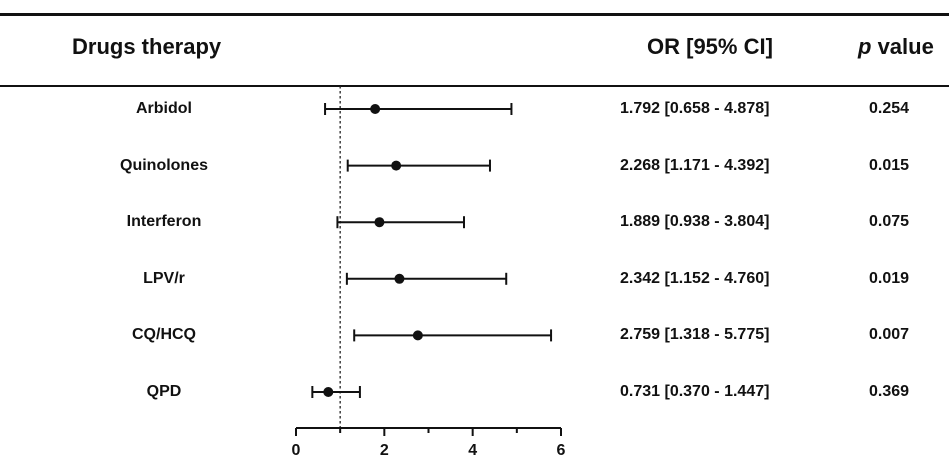 Image resolution: width=949 pixels, height=465 pixels. What do you see at coordinates (164, 278) in the screenshot?
I see `drug-name: LPV/r` at bounding box center [164, 278].